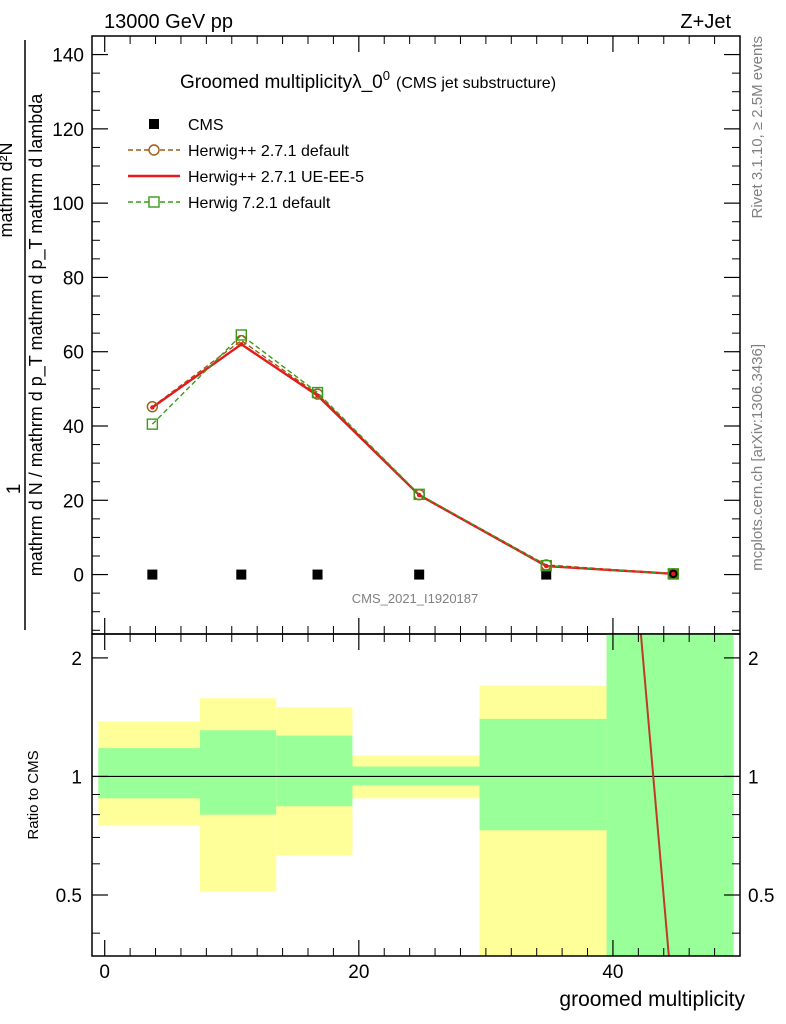 The width and height of the screenshot is (786, 1024). I want to click on ratio-y-tick-label: 2, so click(76, 659).